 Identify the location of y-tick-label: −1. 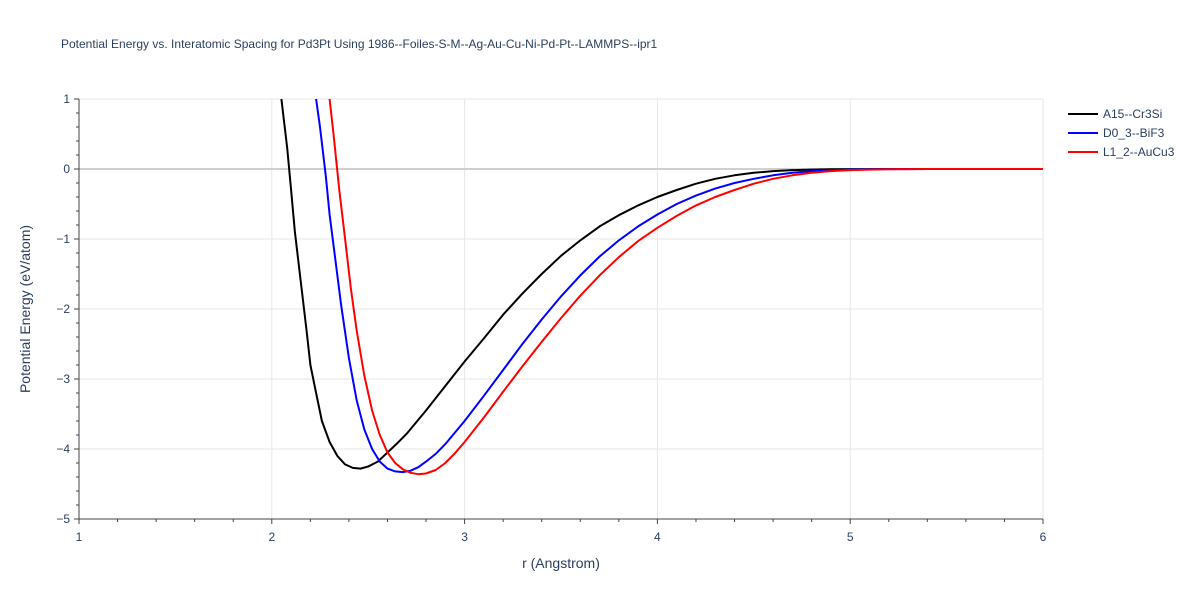
(63, 239).